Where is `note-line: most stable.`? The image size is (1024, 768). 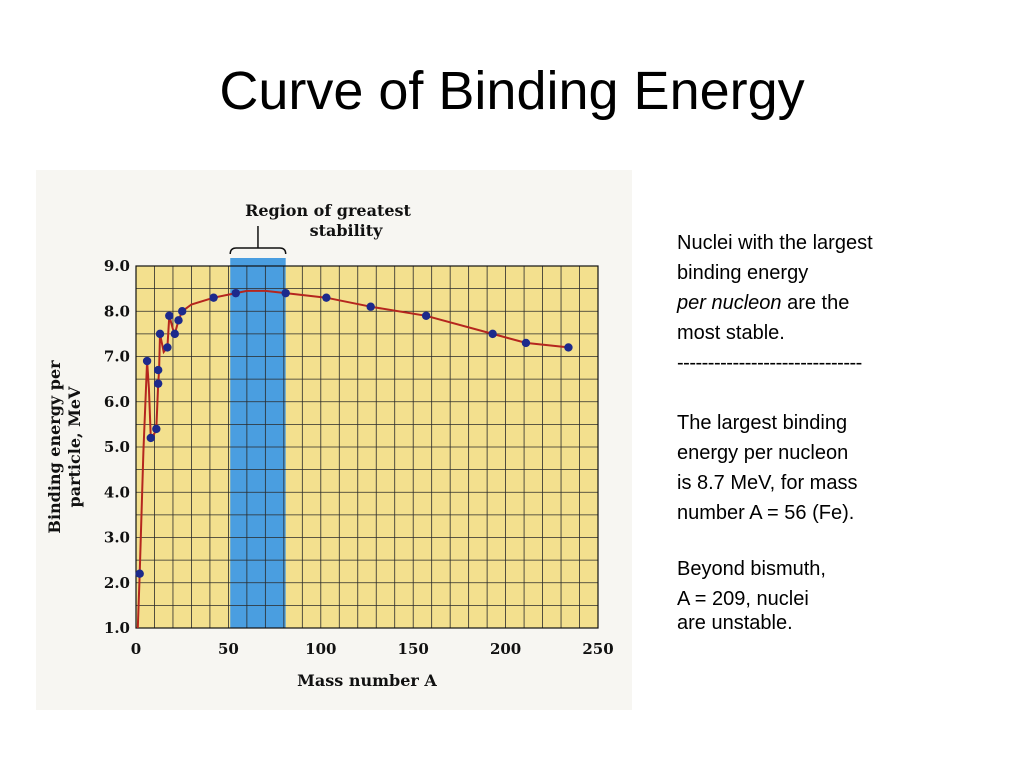
note-line: most stable. is located at coordinates (731, 333).